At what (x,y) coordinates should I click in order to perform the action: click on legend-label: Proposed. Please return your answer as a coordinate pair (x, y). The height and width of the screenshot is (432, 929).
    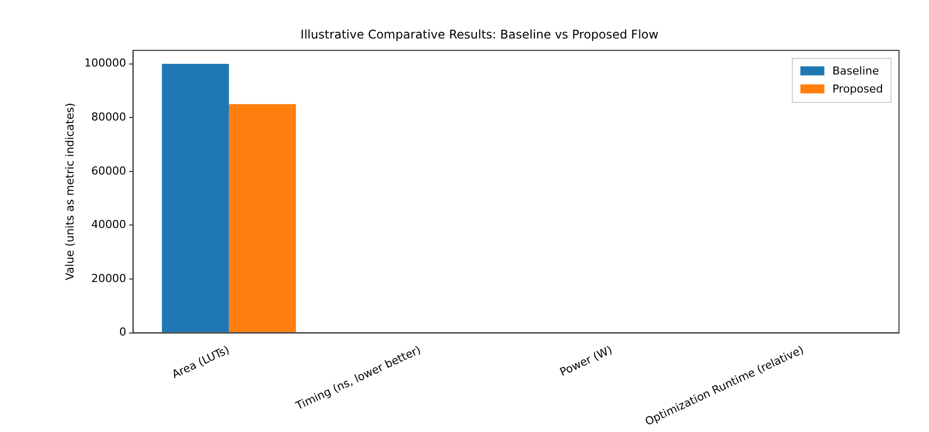
    Looking at the image, I should click on (858, 89).